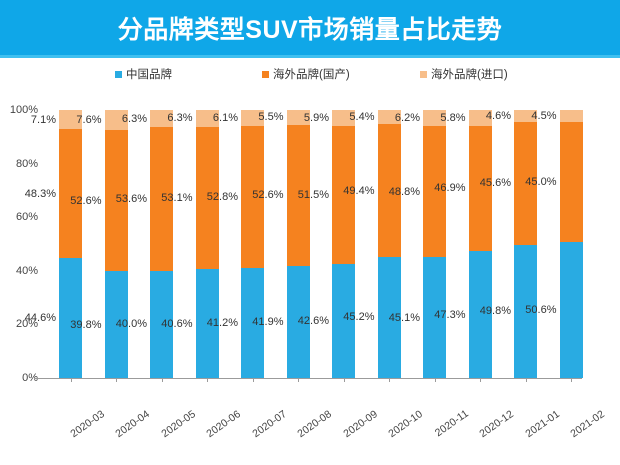  I want to click on x-axis-tick-label: 2020-12, so click(496, 424).